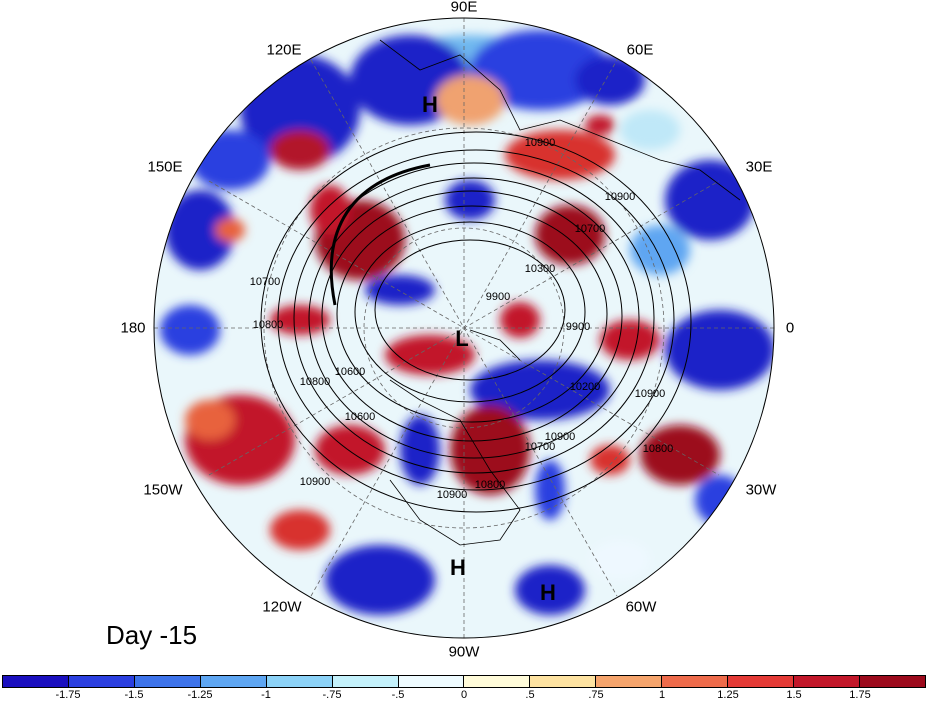  What do you see at coordinates (464, 8) in the screenshot?
I see `longitude-label-90e: 90E` at bounding box center [464, 8].